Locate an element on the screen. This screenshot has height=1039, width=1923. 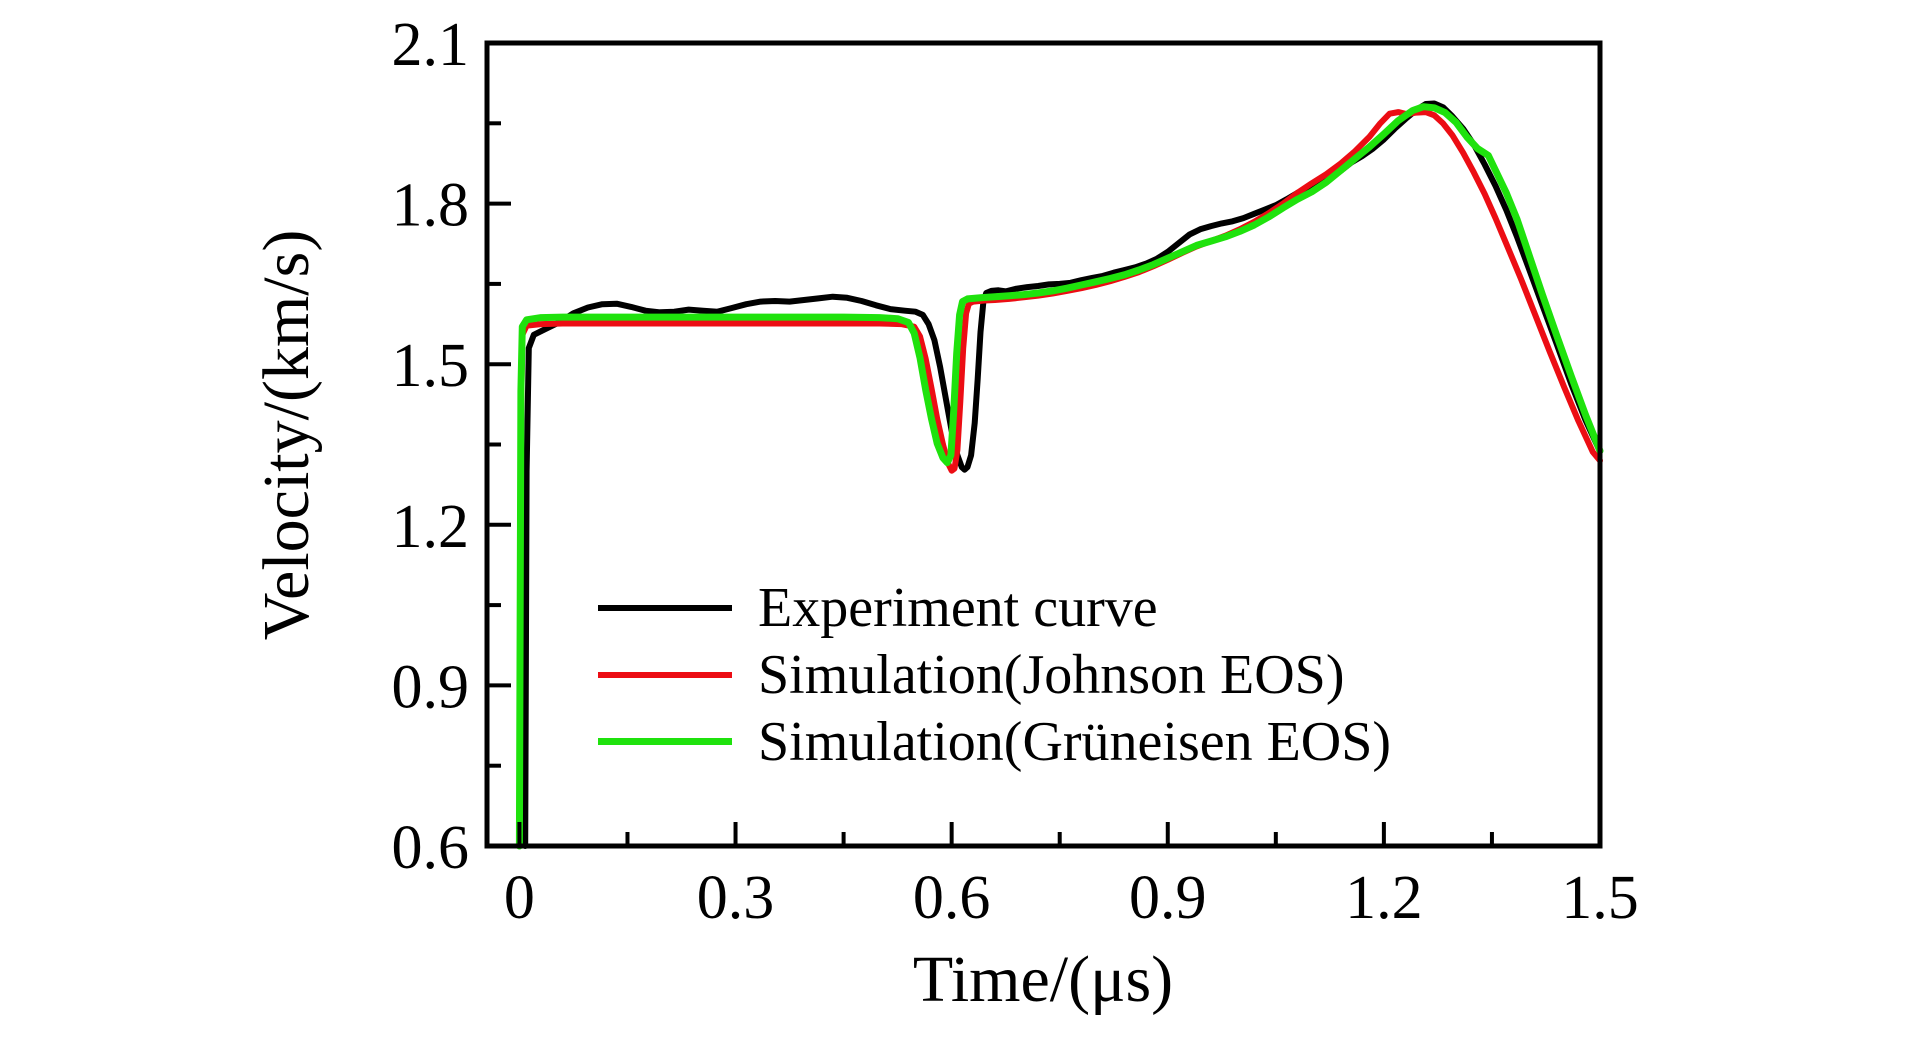
y-axis-title: Velocity/(km/s) is located at coordinates (286, 435).